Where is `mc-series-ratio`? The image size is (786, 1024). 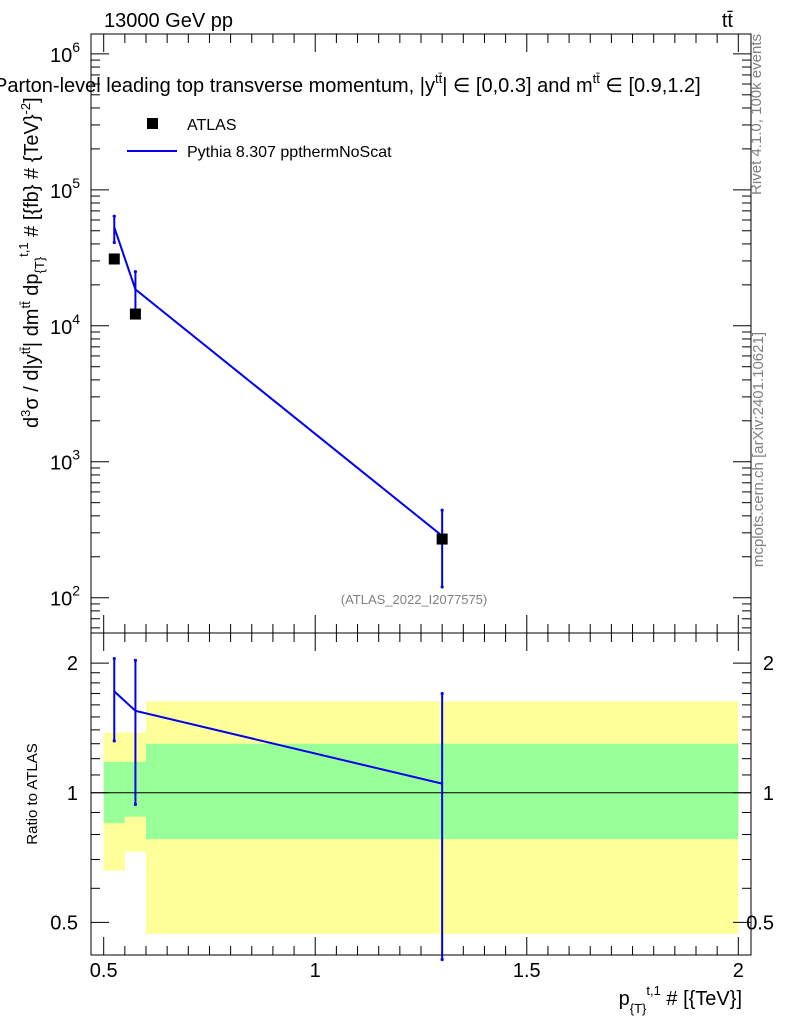
mc-series-ratio is located at coordinates (278, 809).